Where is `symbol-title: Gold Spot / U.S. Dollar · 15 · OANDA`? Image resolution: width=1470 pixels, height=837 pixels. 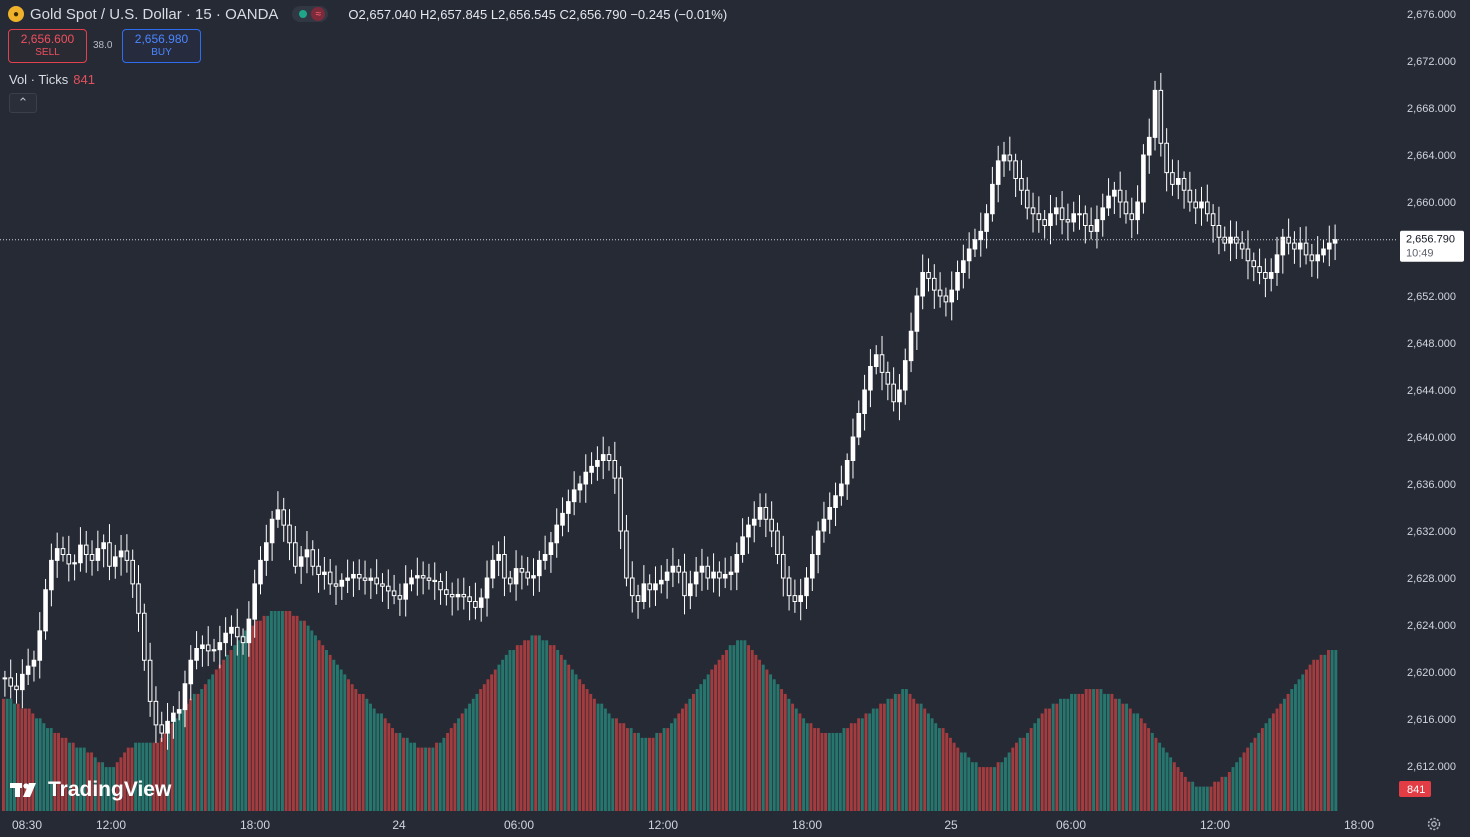 symbol-title: Gold Spot / U.S. Dollar · 15 · OANDA is located at coordinates (154, 14).